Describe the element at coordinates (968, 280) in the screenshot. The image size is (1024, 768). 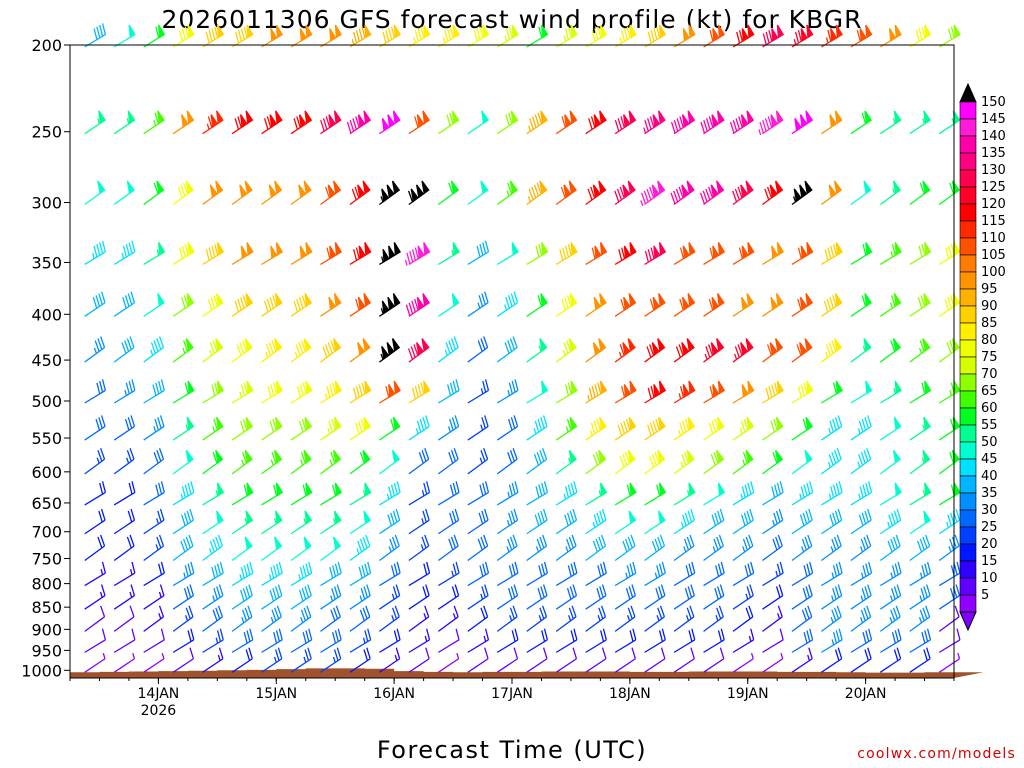
I see `colorbar-swatch` at that location.